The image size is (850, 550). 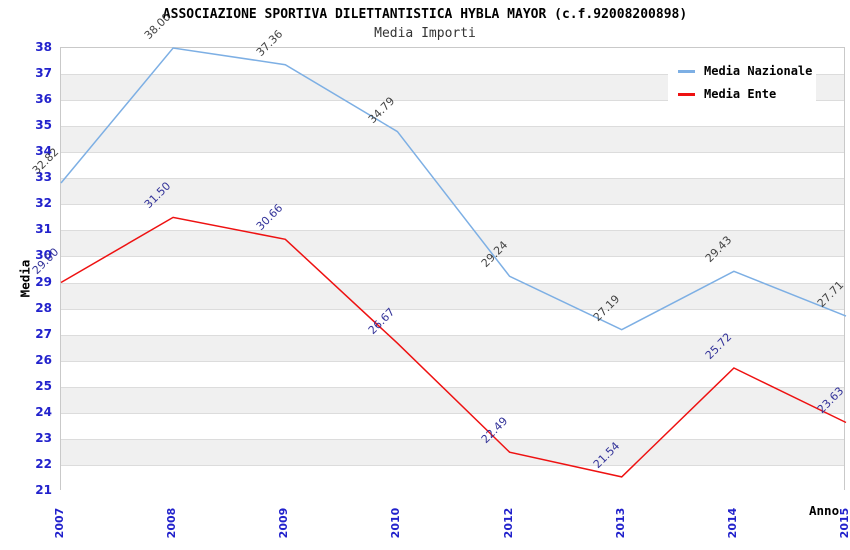 What do you see at coordinates (43, 437) in the screenshot?
I see `y-tick-label: 23` at bounding box center [43, 437].